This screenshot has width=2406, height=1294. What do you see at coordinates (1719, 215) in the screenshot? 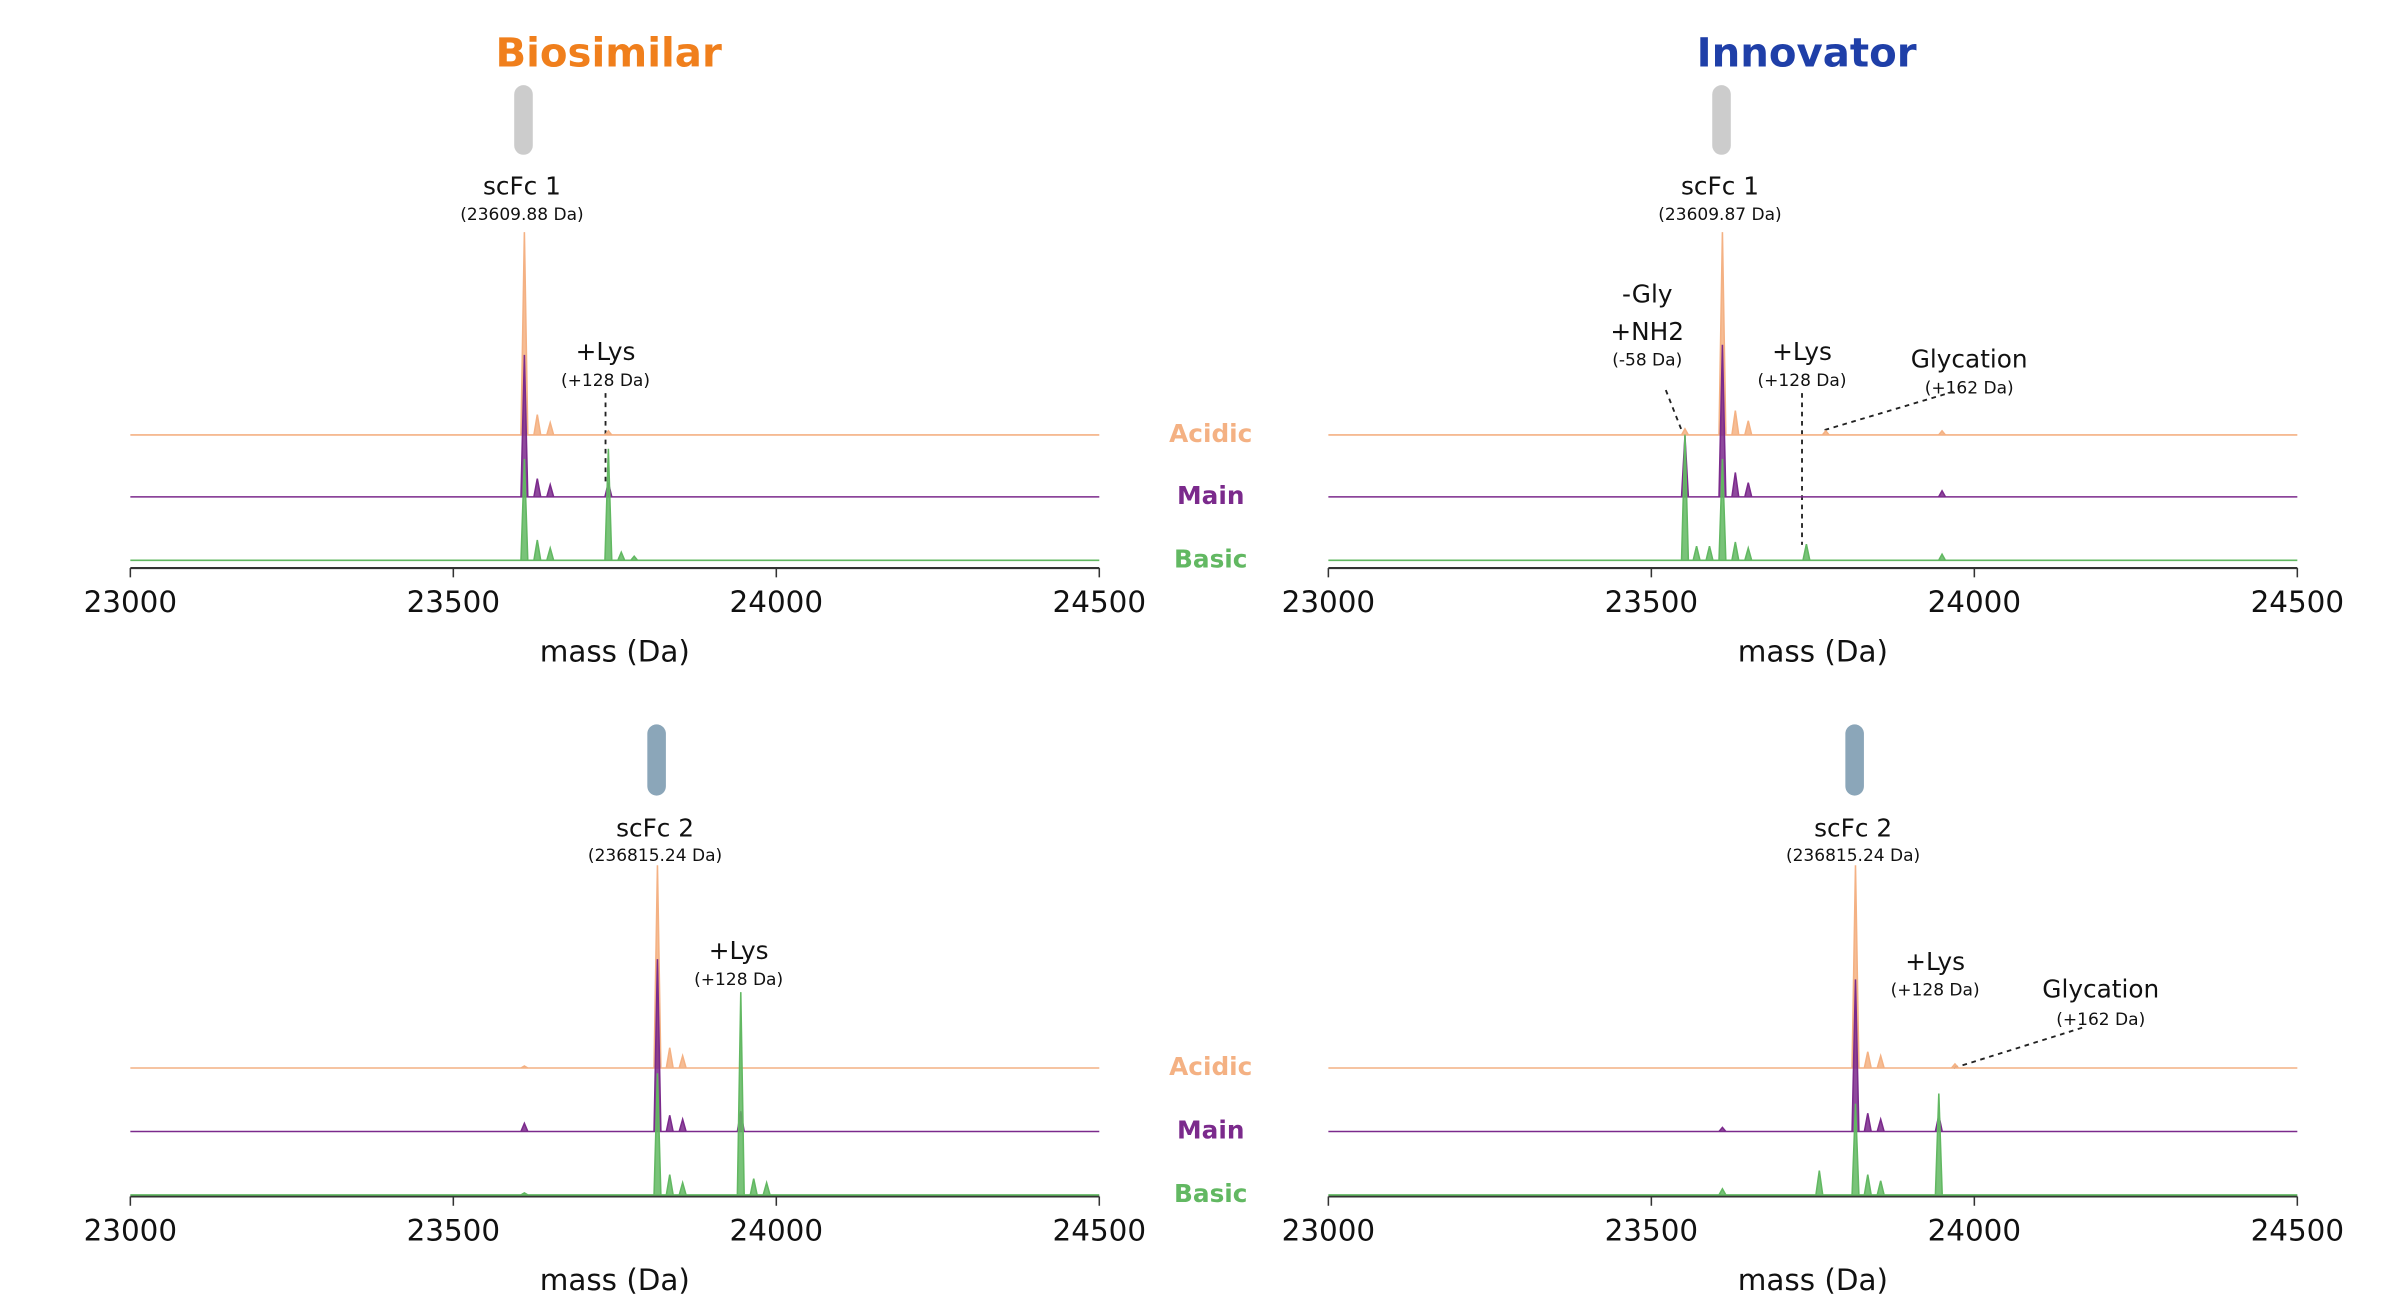
I see `annotation: (23609.87 Da)` at bounding box center [1719, 215].